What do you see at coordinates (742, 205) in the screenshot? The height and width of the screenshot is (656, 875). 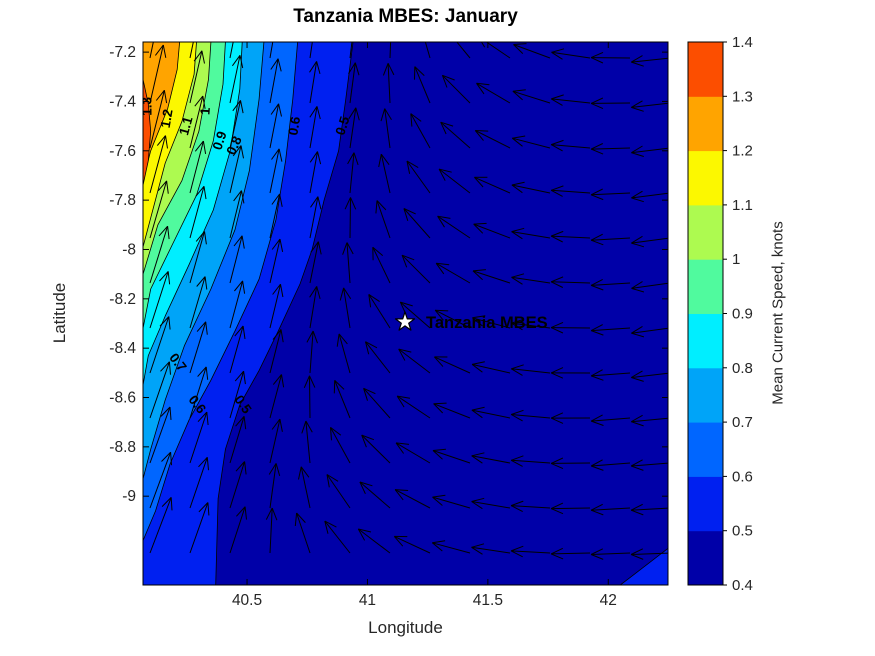 I see `colorbar-tick-label: 1.1` at bounding box center [742, 205].